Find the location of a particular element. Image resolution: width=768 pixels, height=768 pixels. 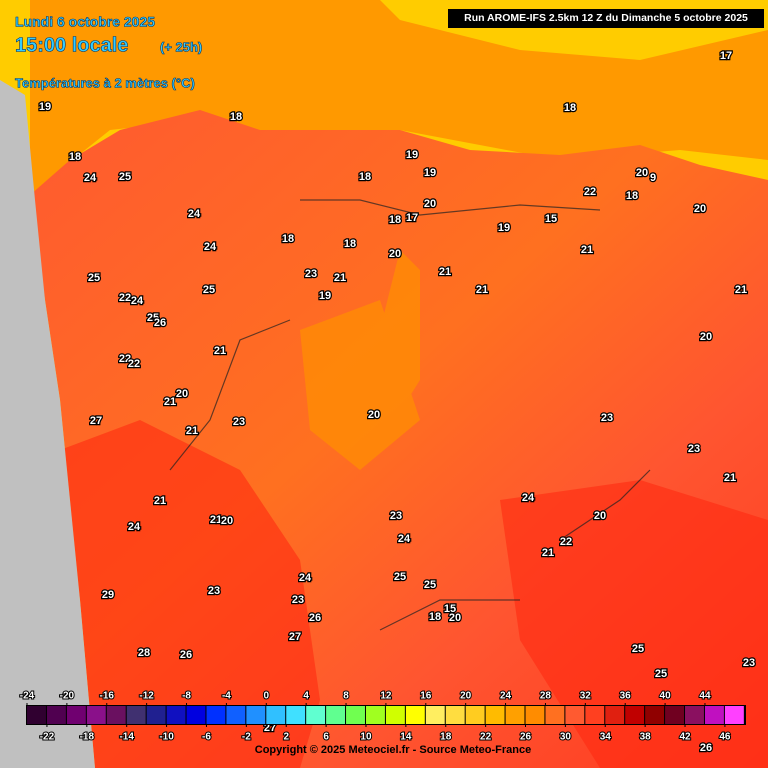

colorbar-label: 32 is located at coordinates (586, 696).